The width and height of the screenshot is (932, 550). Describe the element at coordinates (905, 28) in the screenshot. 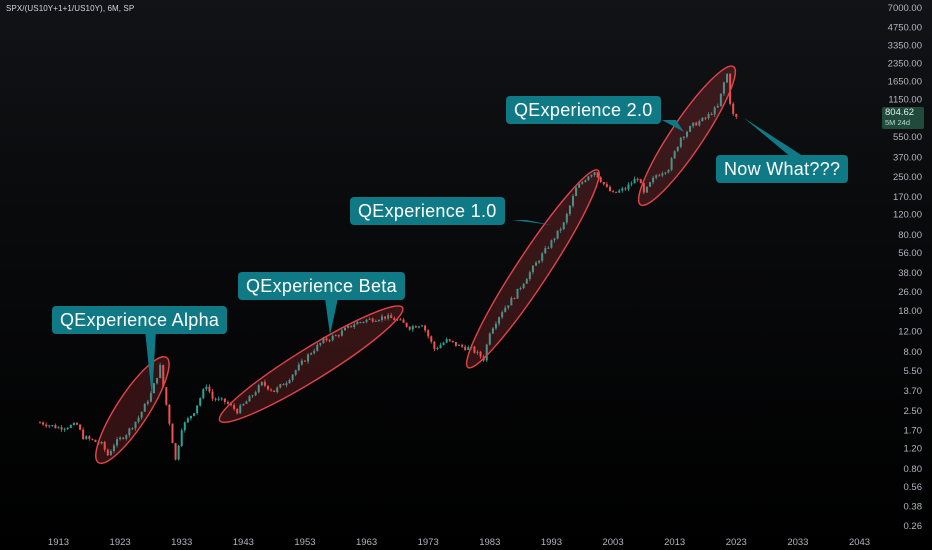

I see `y-tick-label: 4750.00` at that location.